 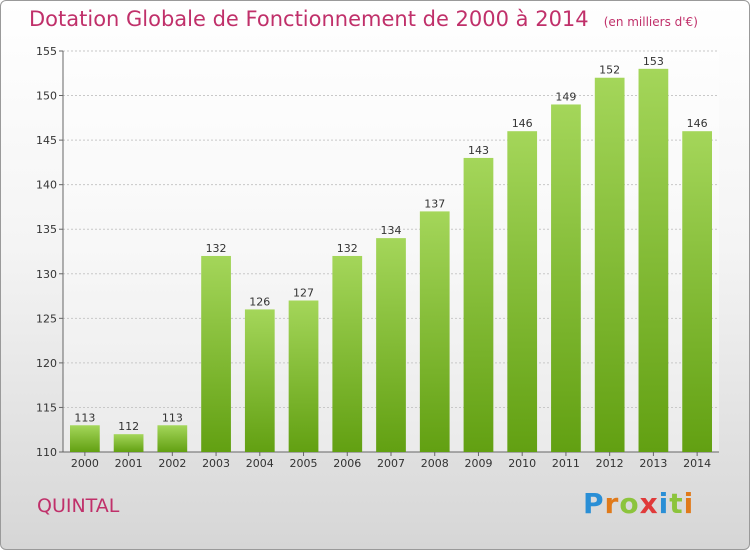 I want to click on y-tick-label: 150, so click(x=46, y=96).